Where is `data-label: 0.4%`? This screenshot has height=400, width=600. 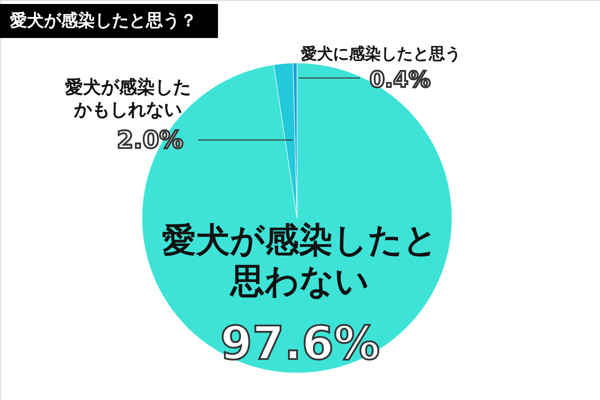 data-label: 0.4% is located at coordinates (400, 80).